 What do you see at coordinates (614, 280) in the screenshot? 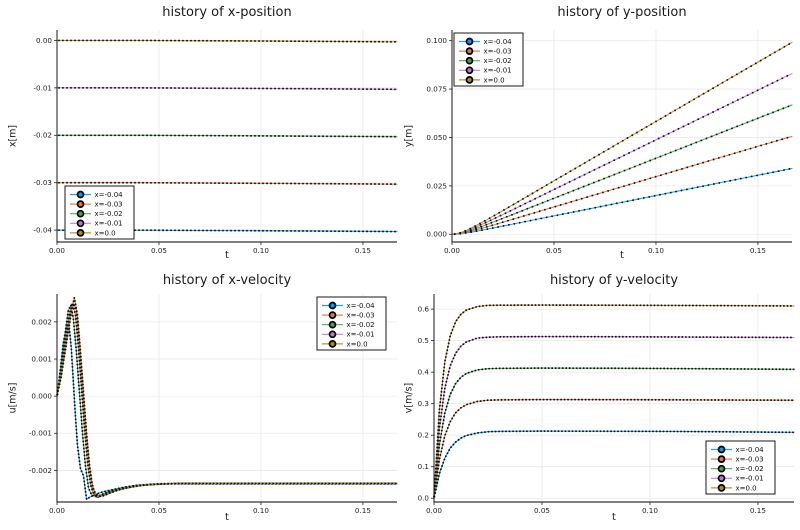
I see `plot-title: history of y-velocity` at bounding box center [614, 280].